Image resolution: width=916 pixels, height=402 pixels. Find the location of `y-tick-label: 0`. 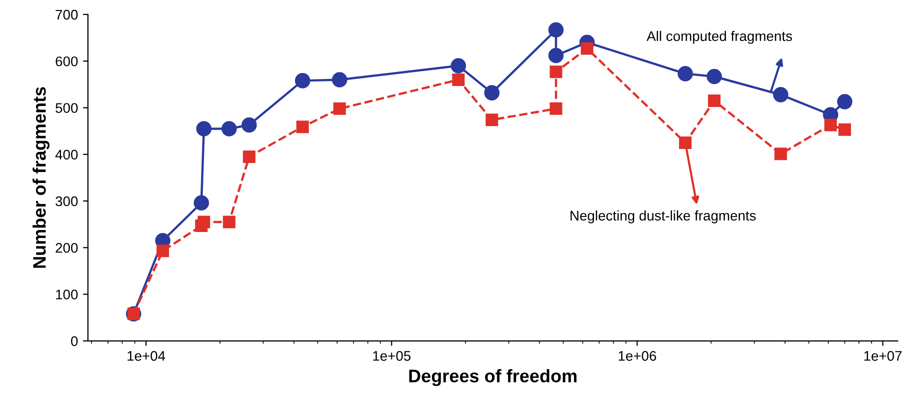

y-tick-label: 0 is located at coordinates (74, 341).